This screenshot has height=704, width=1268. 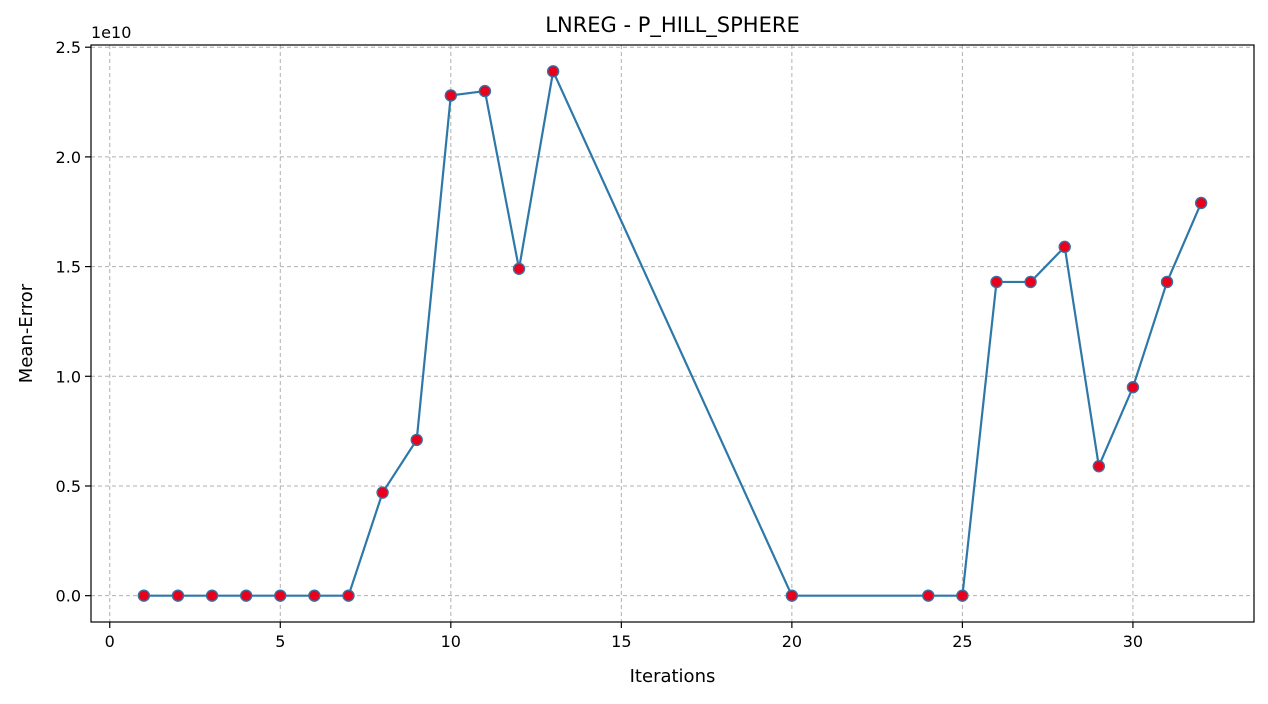 What do you see at coordinates (68, 157) in the screenshot?
I see `y-tick-label: 2.0` at bounding box center [68, 157].